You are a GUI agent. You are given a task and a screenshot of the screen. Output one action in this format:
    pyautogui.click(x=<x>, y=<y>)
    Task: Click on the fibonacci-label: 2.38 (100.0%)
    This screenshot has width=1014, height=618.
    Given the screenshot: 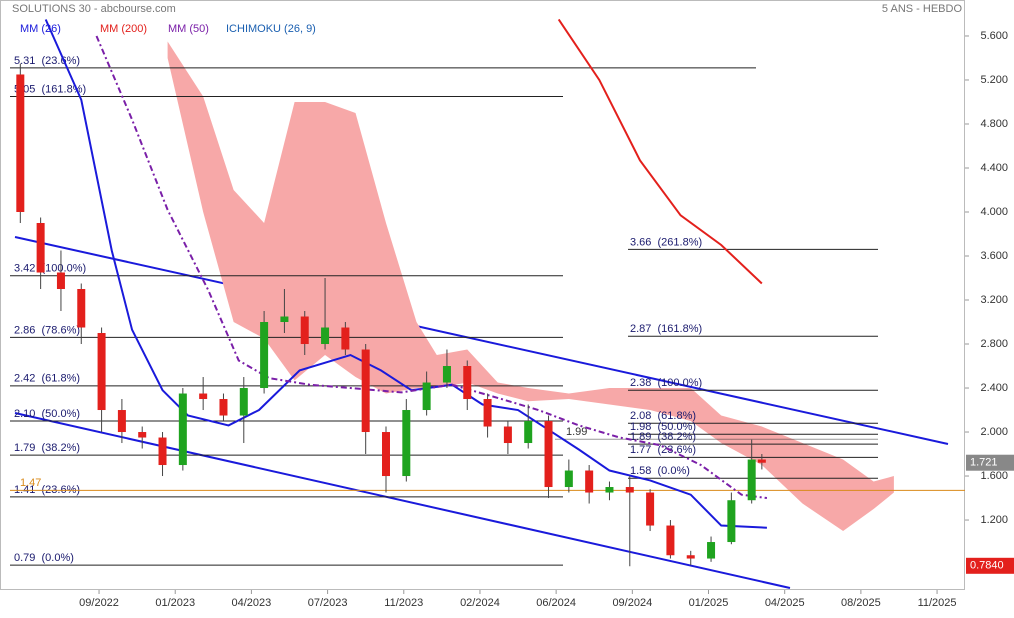 What is the action you would take?
    pyautogui.click(x=666, y=383)
    